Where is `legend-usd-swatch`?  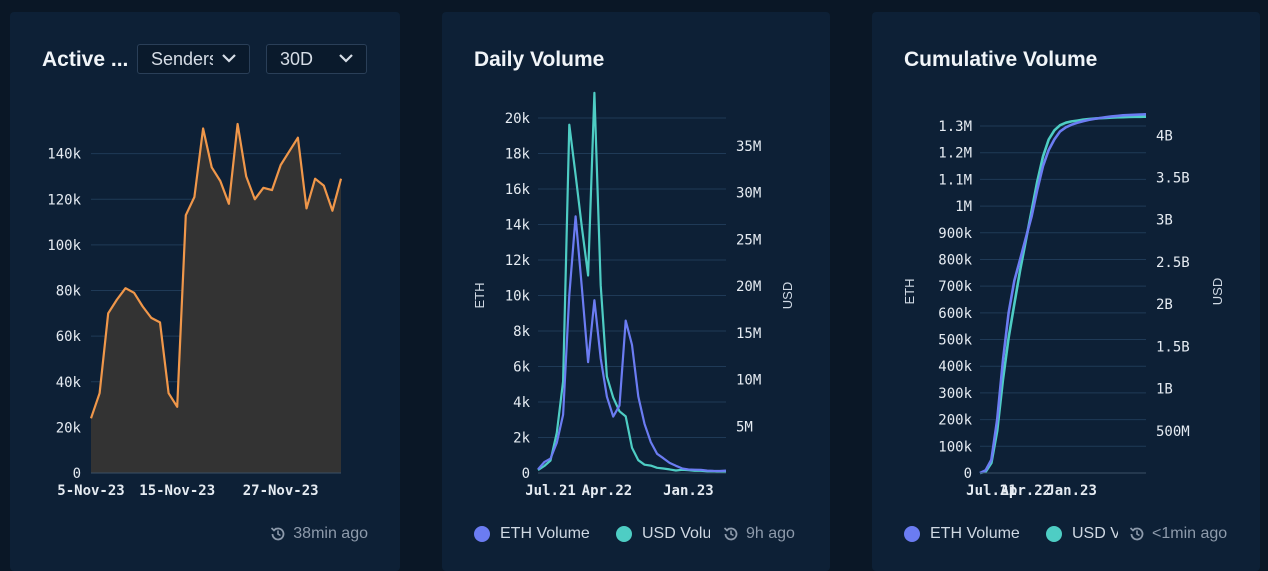 legend-usd-swatch is located at coordinates (1054, 534).